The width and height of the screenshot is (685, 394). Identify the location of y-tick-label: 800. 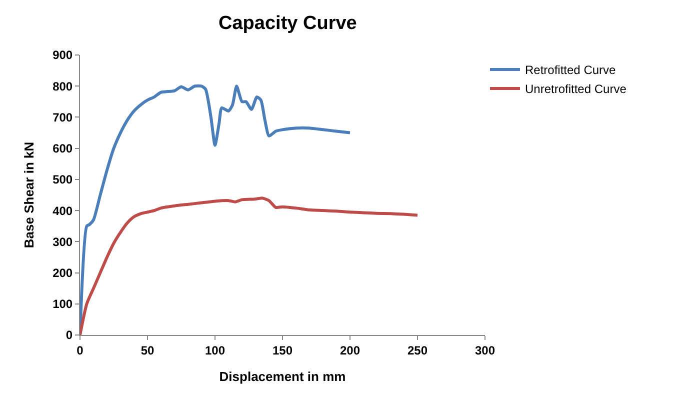
(62, 86).